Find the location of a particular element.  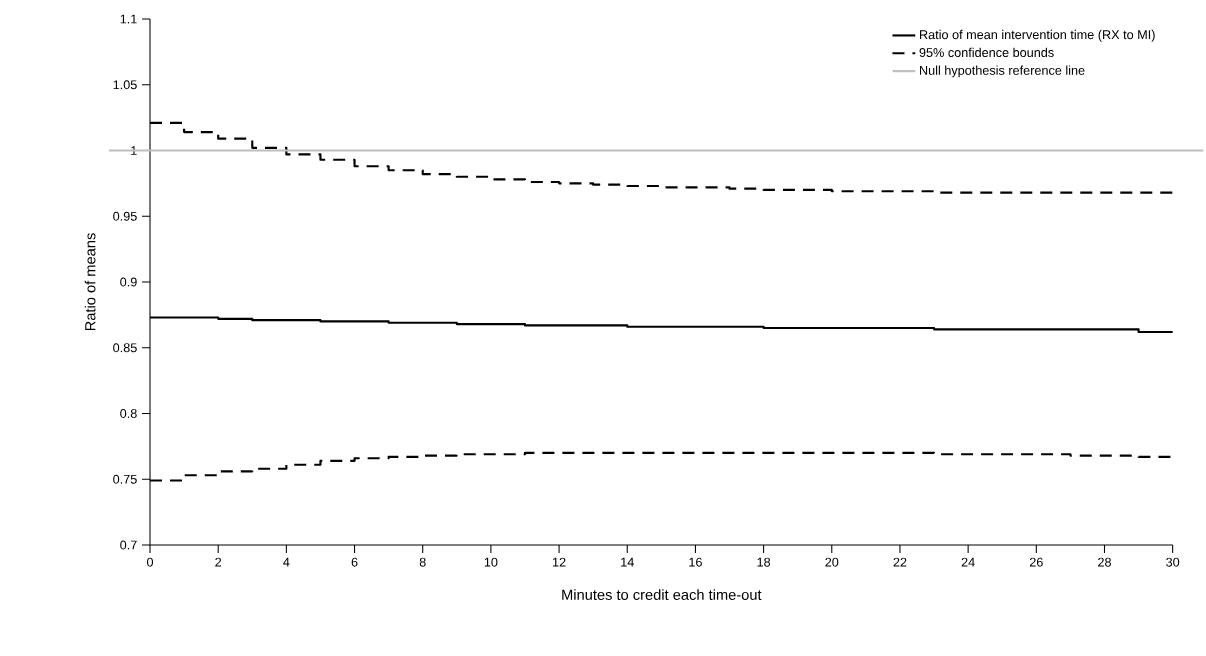

legend-label: Ratio of mean intervention time (RX to MI) is located at coordinates (1037, 35).